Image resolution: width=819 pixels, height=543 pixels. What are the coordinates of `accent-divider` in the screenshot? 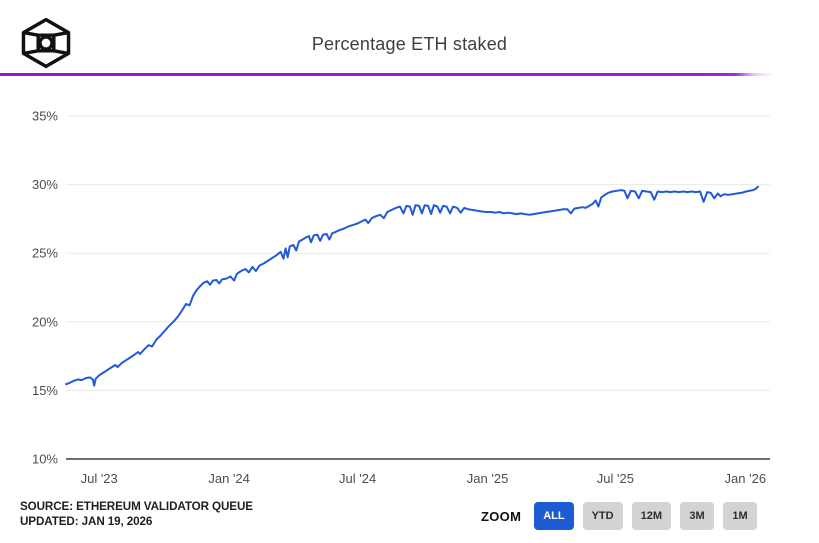 It's located at (395, 74).